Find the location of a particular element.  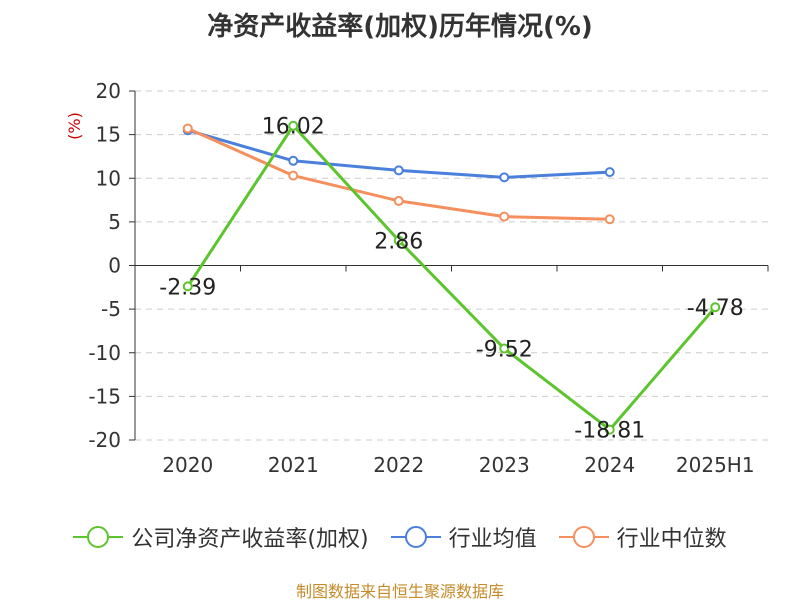

x-tick-label: 2021 is located at coordinates (293, 465).